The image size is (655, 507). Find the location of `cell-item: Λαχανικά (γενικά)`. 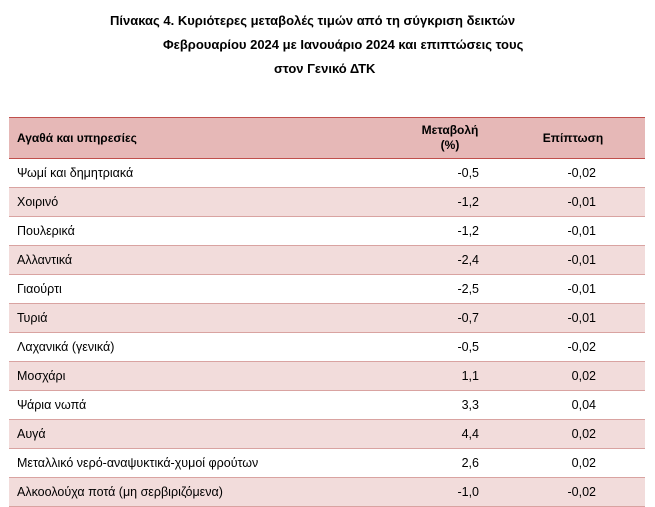

cell-item: Λαχανικά (γενικά) is located at coordinates (204, 347).